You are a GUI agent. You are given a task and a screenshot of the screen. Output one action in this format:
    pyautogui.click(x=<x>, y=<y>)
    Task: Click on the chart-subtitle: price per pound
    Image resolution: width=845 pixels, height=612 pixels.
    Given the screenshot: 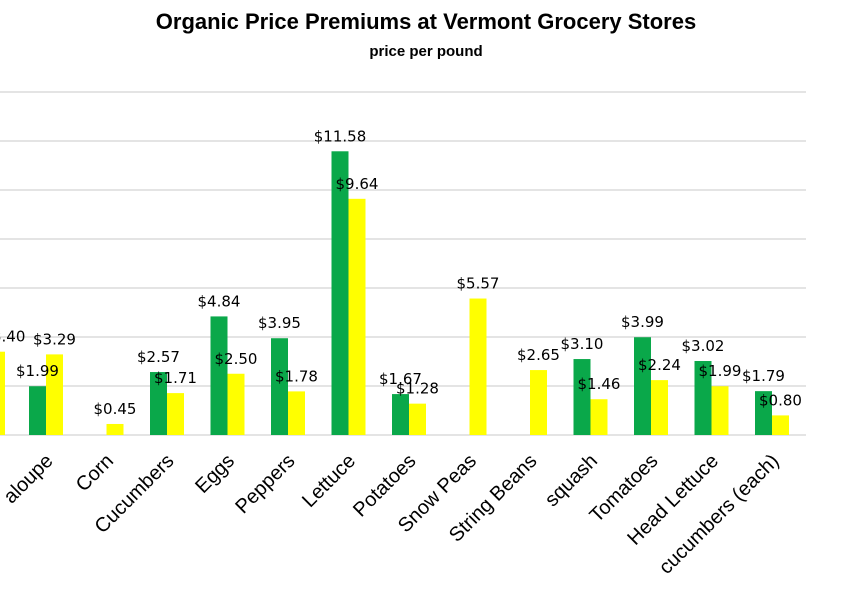 What is the action you would take?
    pyautogui.click(x=425, y=51)
    